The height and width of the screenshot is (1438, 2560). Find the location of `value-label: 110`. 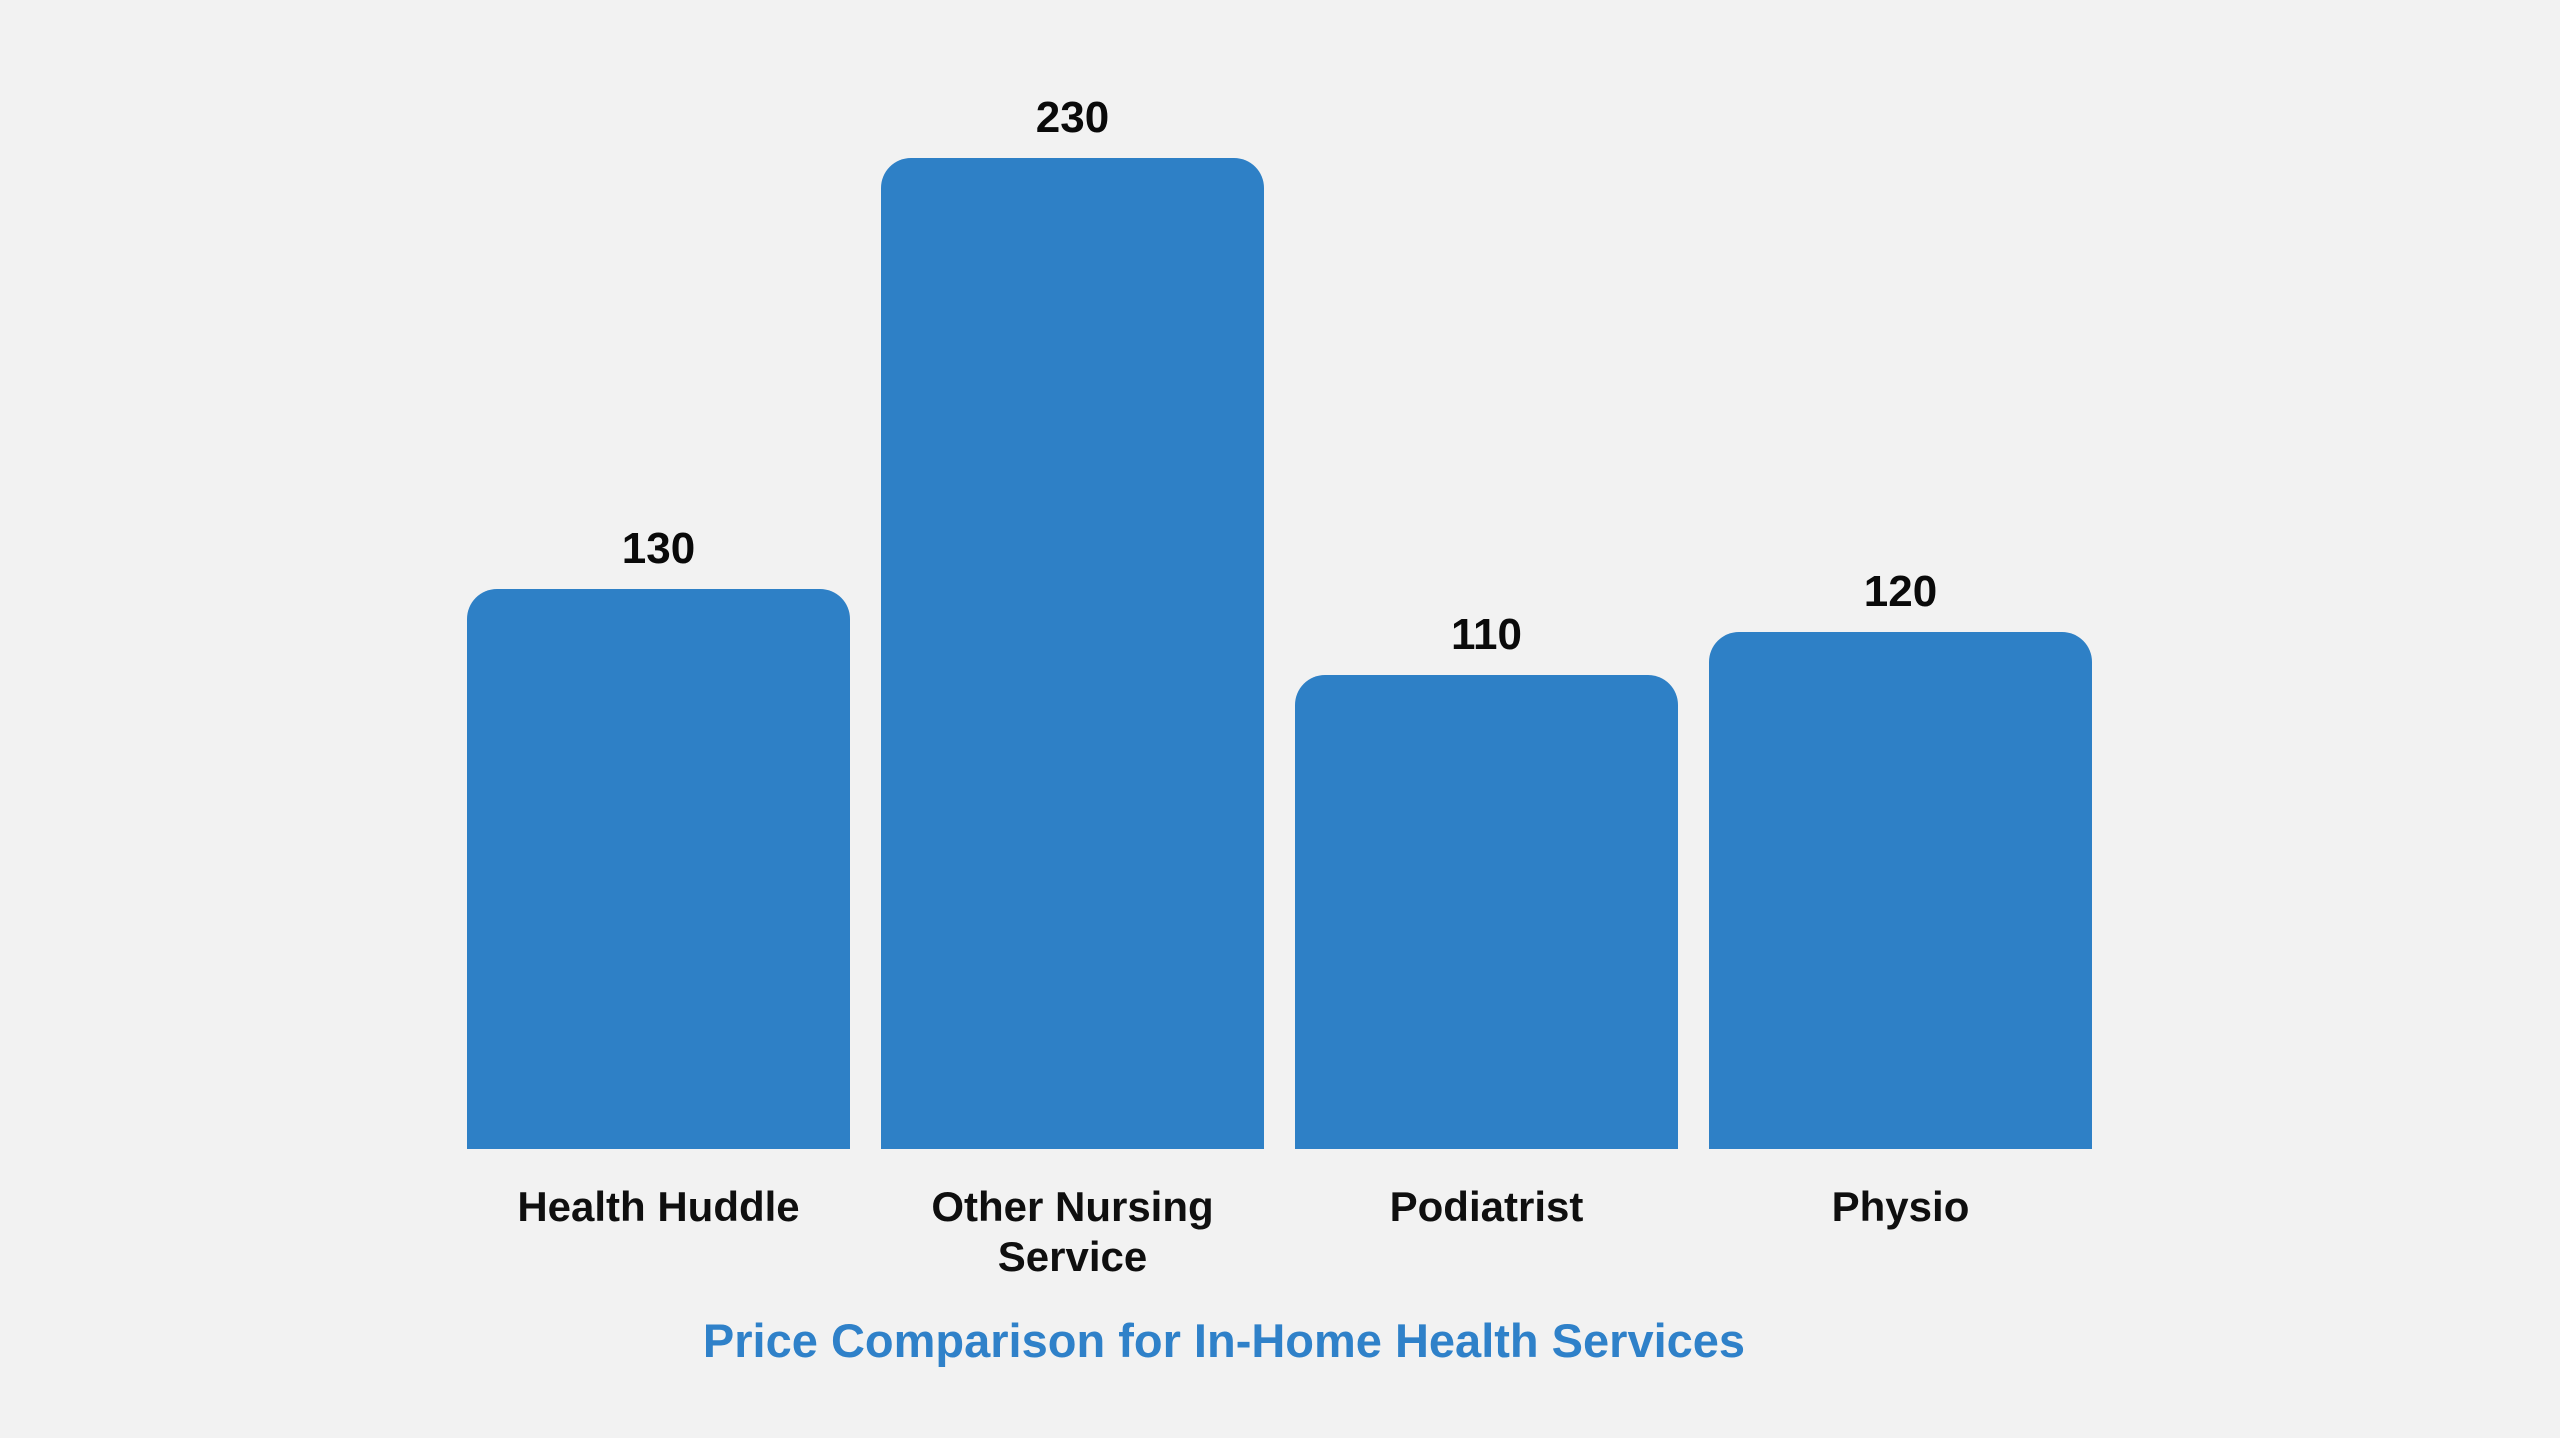

value-label: 110 is located at coordinates (1486, 634).